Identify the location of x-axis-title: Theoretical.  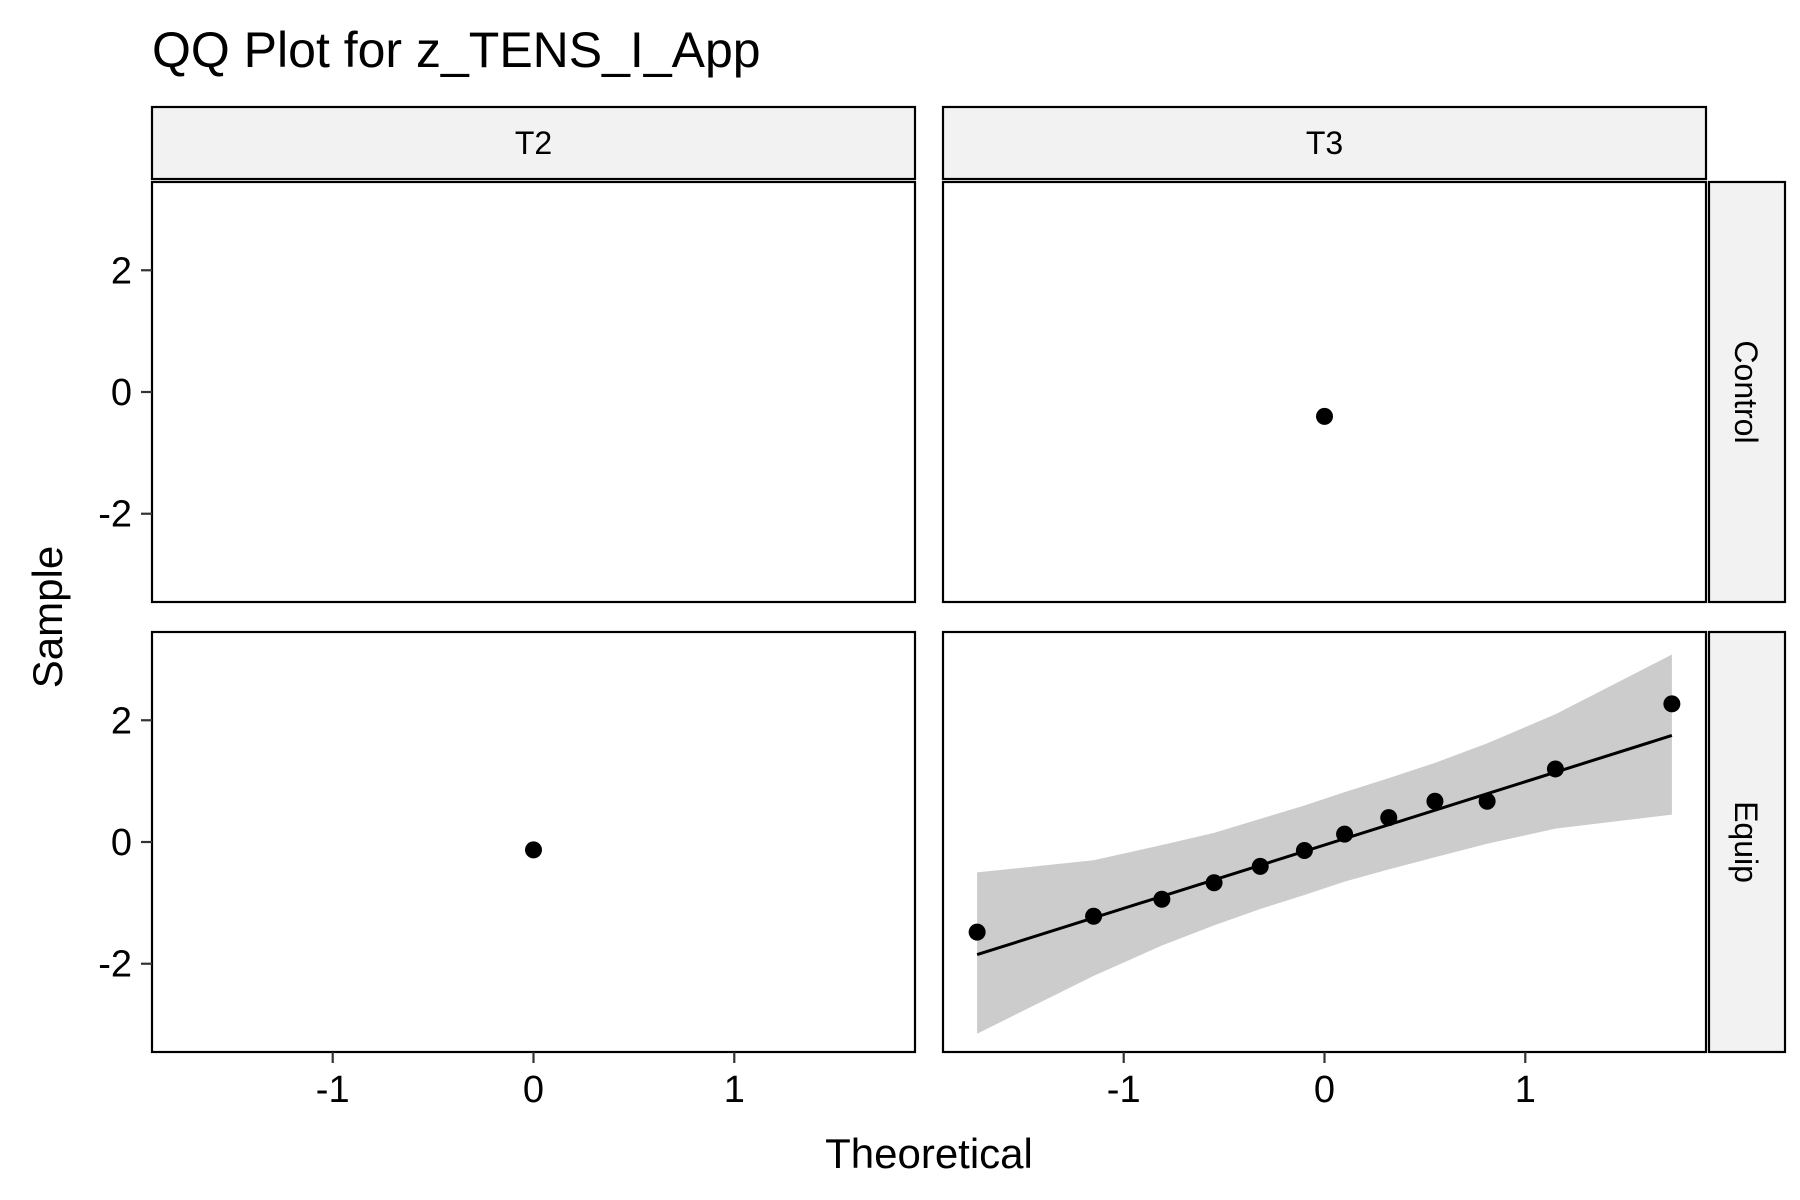
(929, 1153).